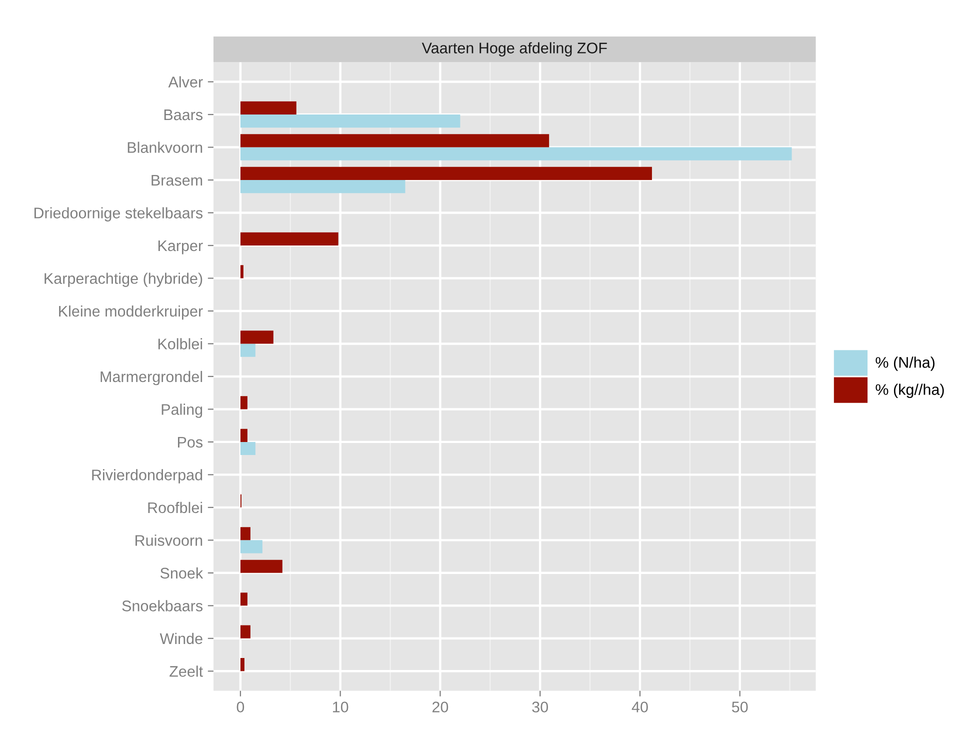  I want to click on y-tick-label: Pos, so click(190, 442).